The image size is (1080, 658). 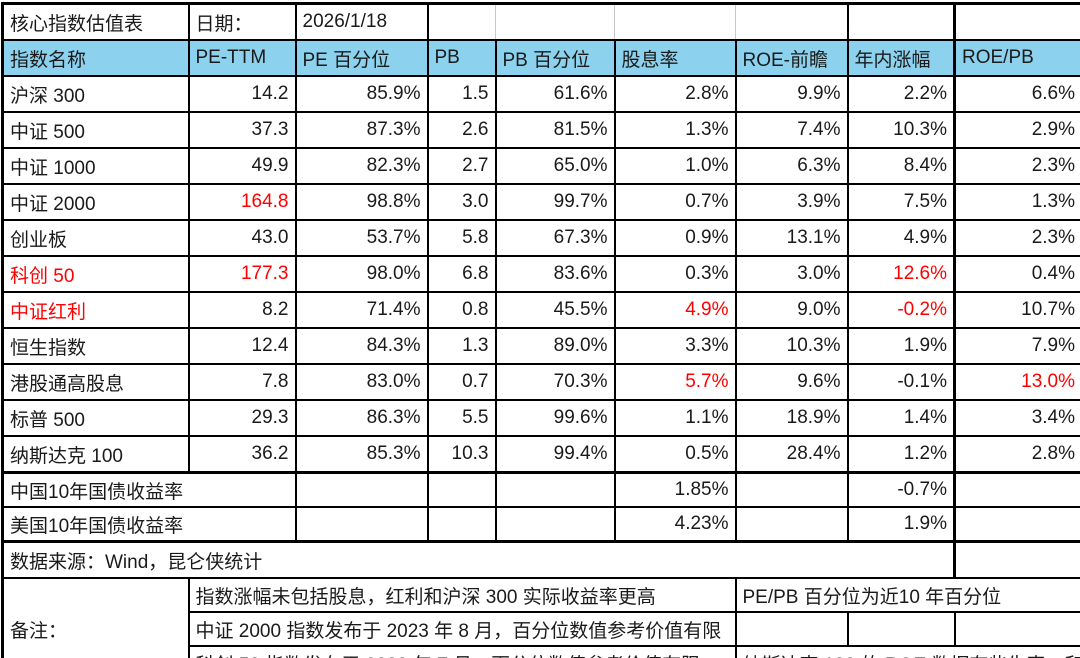 What do you see at coordinates (555, 166) in the screenshot?
I see `value-cell: 65.0%` at bounding box center [555, 166].